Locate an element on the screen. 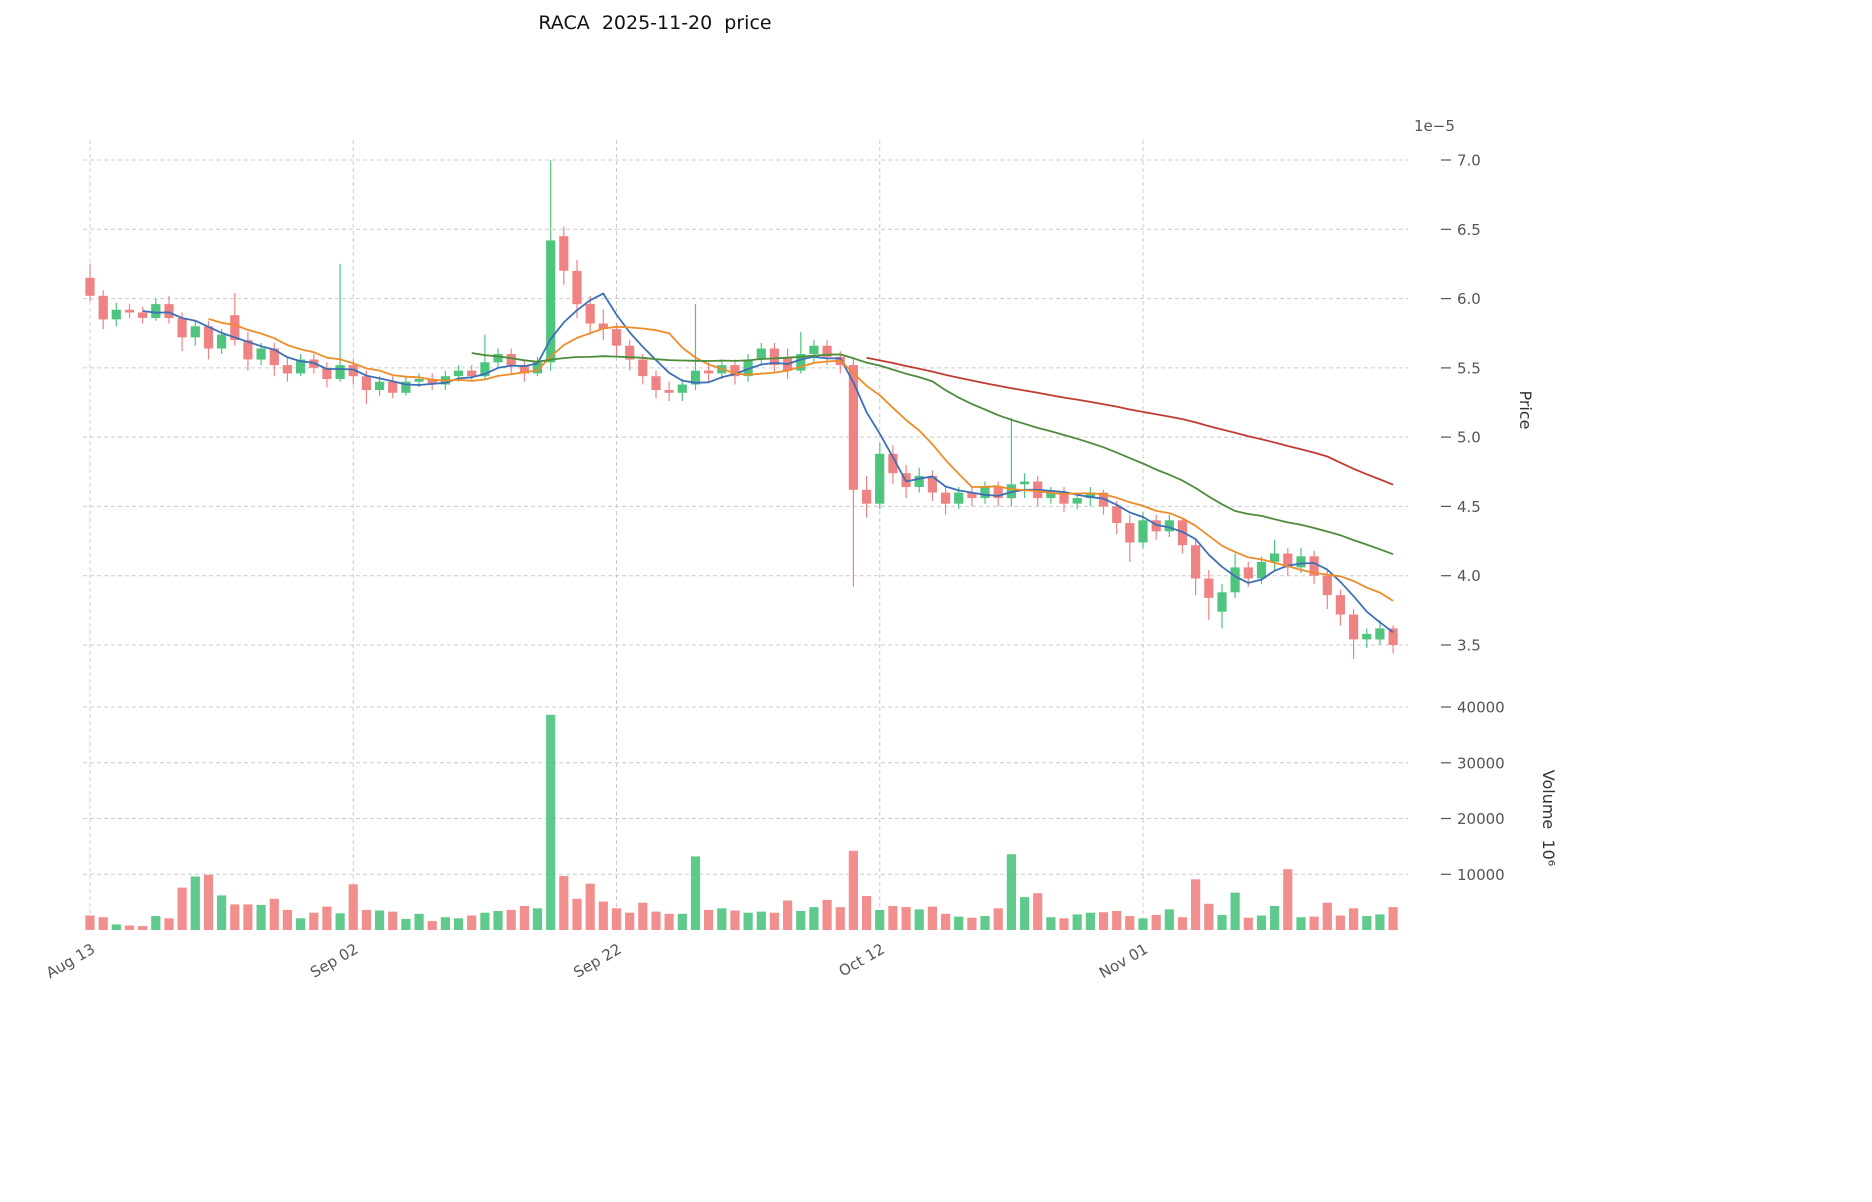 The height and width of the screenshot is (1202, 1872). price-tick-label: 6.0 is located at coordinates (1469, 299).